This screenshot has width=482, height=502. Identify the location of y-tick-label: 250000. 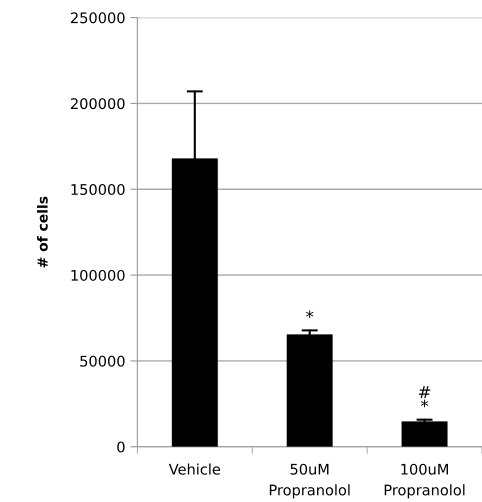
(97, 18).